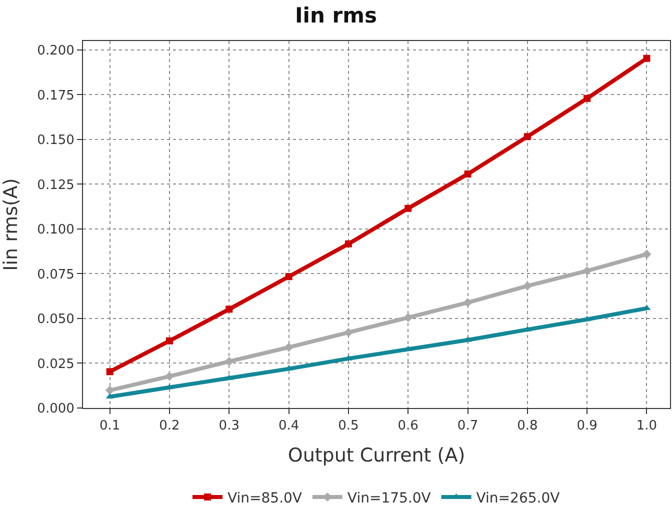 The width and height of the screenshot is (672, 516). Describe the element at coordinates (408, 426) in the screenshot. I see `x-tick-label: 0.6` at that location.